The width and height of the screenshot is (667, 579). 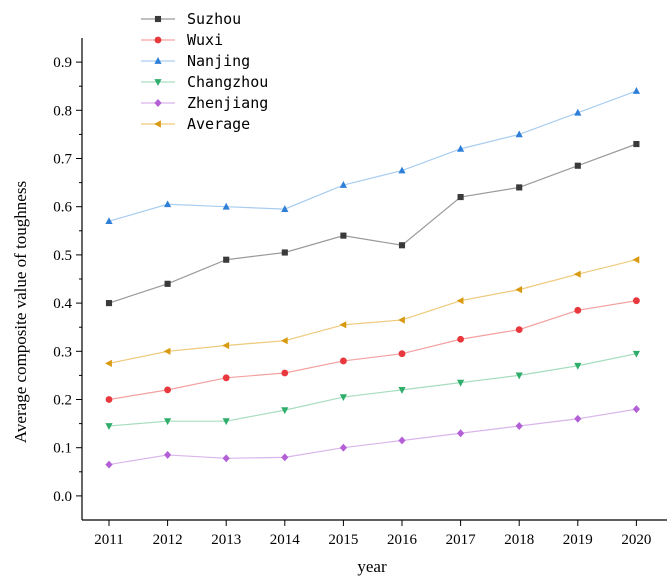 What do you see at coordinates (62, 304) in the screenshot?
I see `y-tick-label: 0.4` at bounding box center [62, 304].